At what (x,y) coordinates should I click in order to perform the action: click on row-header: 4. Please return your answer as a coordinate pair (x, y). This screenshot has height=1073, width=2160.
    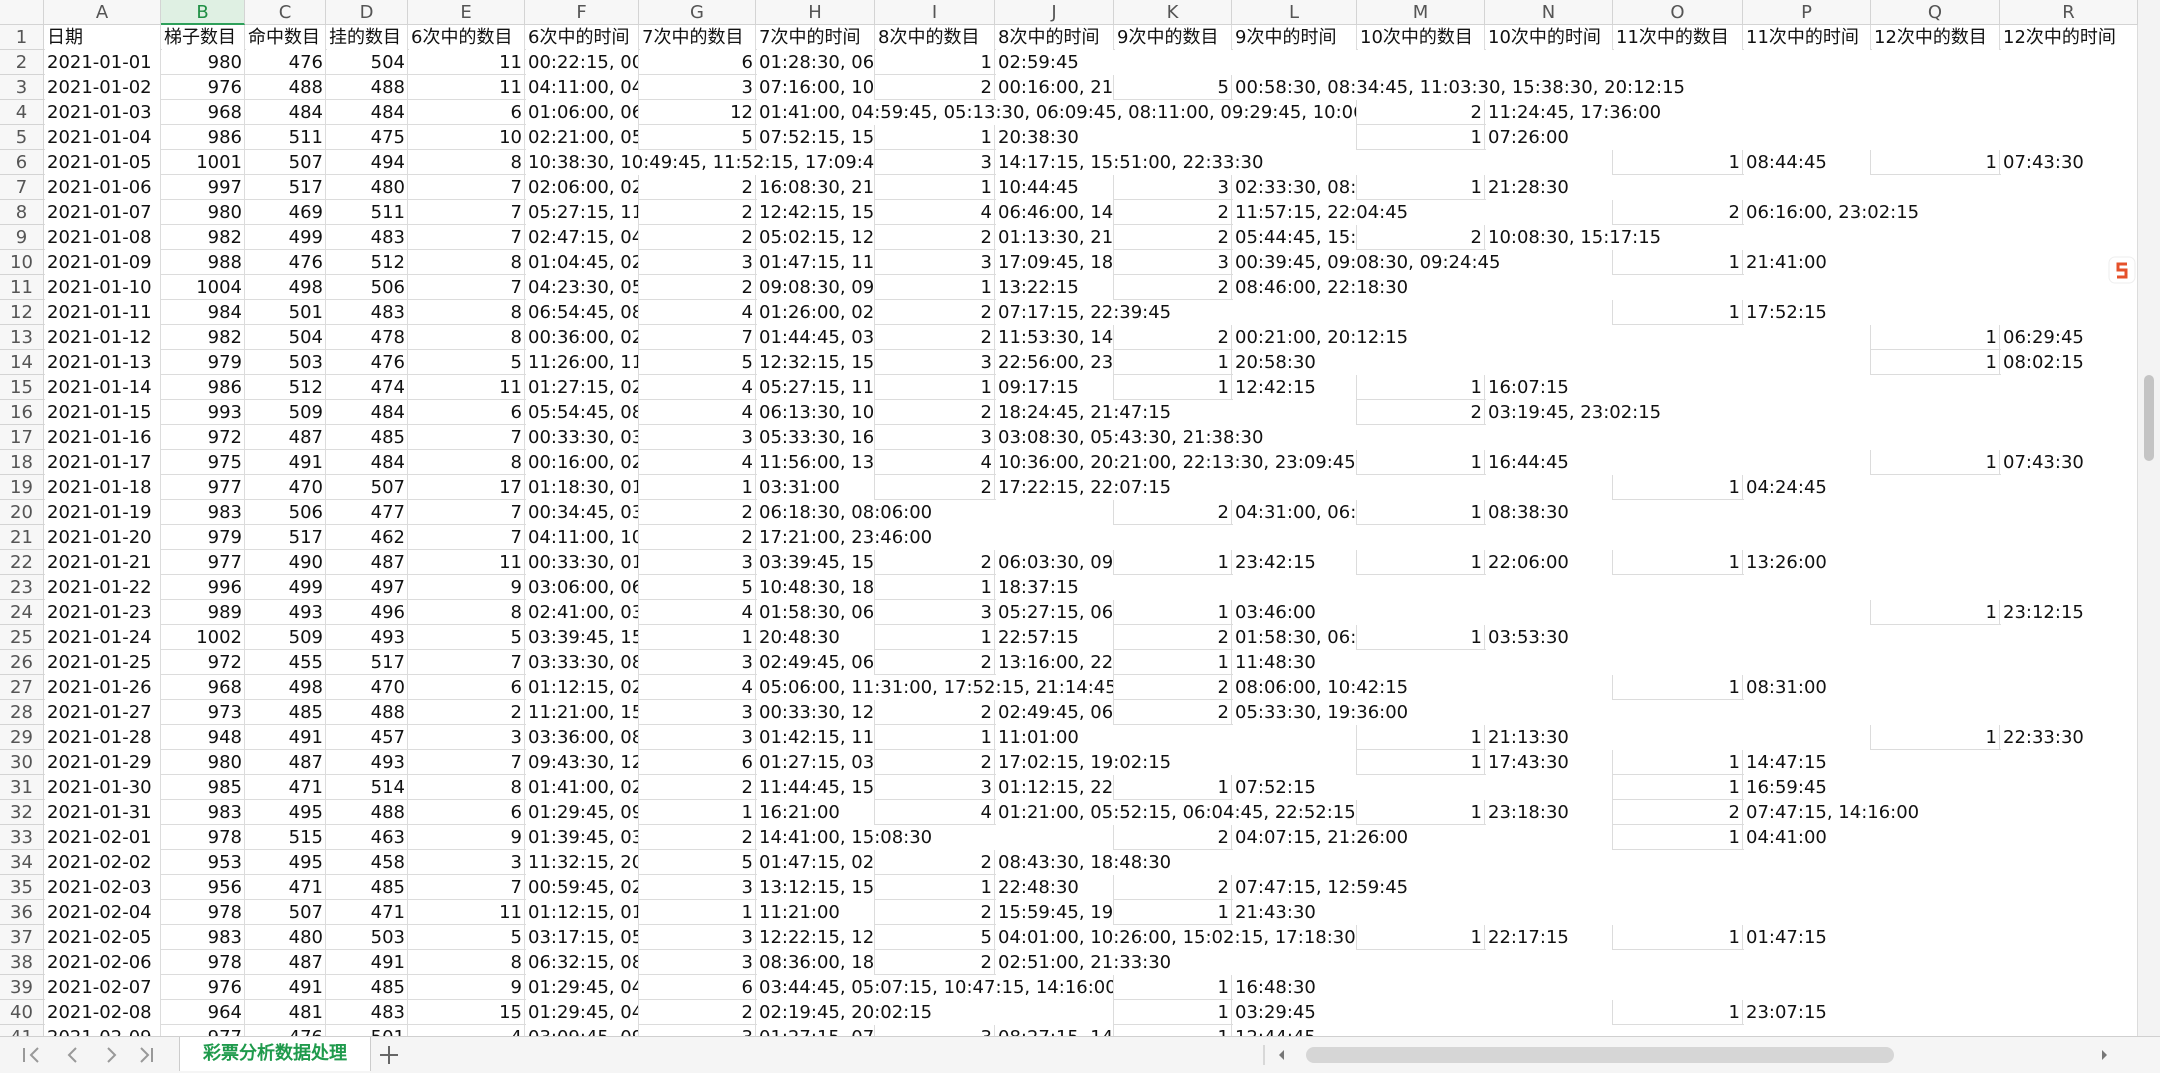
    Looking at the image, I should click on (22, 112).